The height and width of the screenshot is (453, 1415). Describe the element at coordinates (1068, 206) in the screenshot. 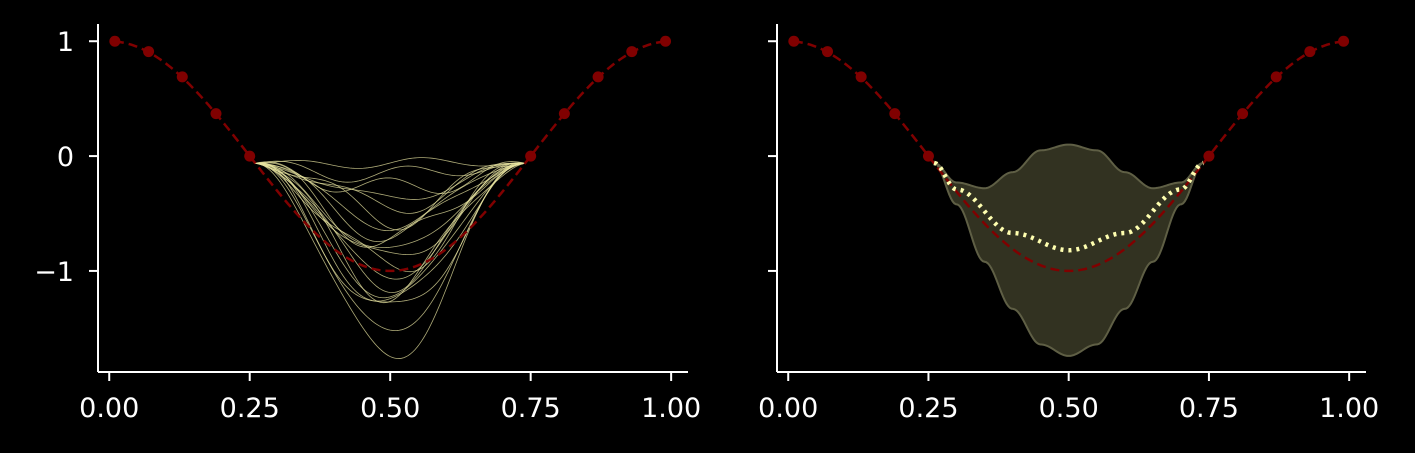

I see `posterior-mean-line` at that location.